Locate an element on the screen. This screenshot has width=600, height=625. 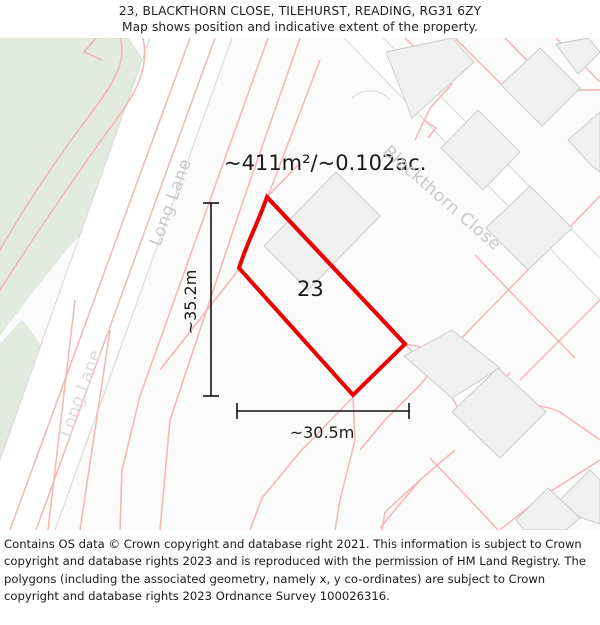
dimension-rulers is located at coordinates (306, 310).